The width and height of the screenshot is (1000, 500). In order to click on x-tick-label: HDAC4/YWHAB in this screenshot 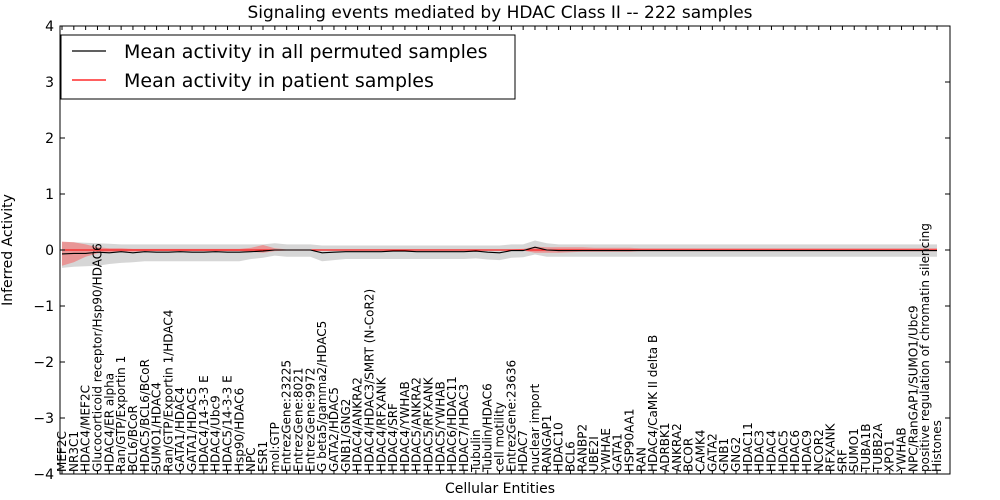, I will do `click(405, 426)`.